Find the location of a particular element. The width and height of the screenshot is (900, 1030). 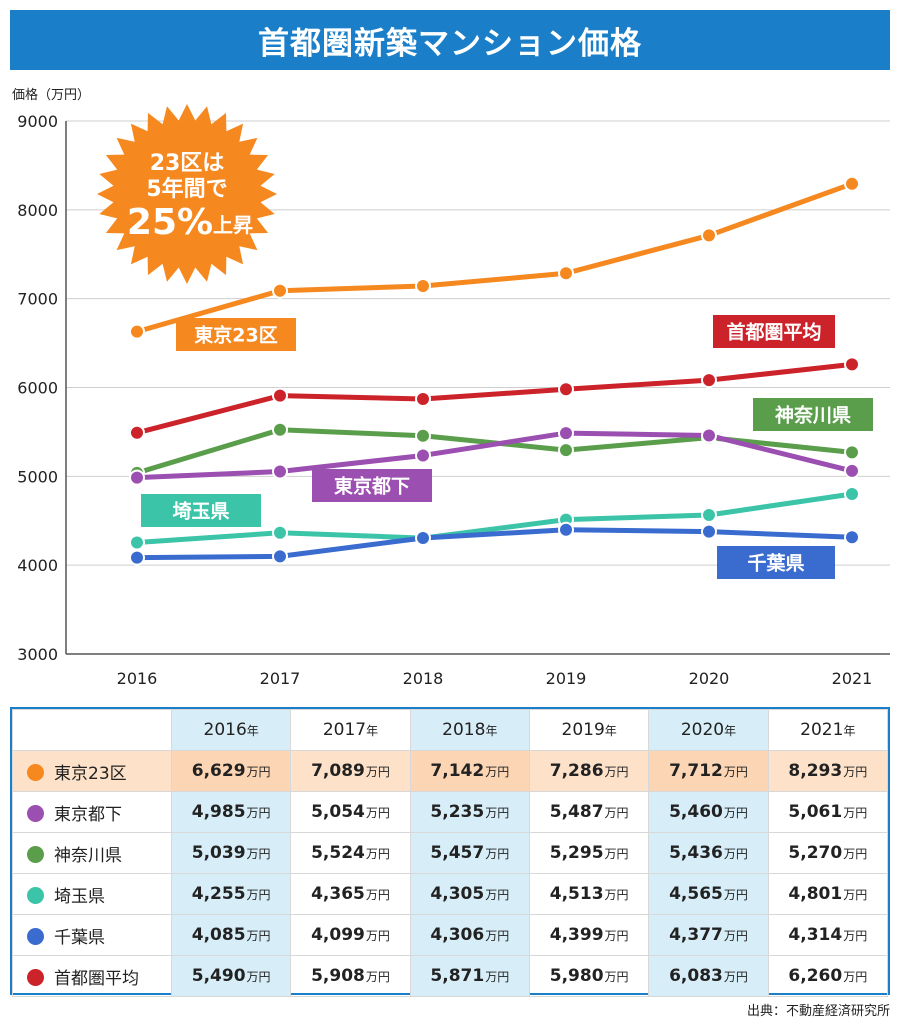

value-number: 7,142 is located at coordinates (457, 771).